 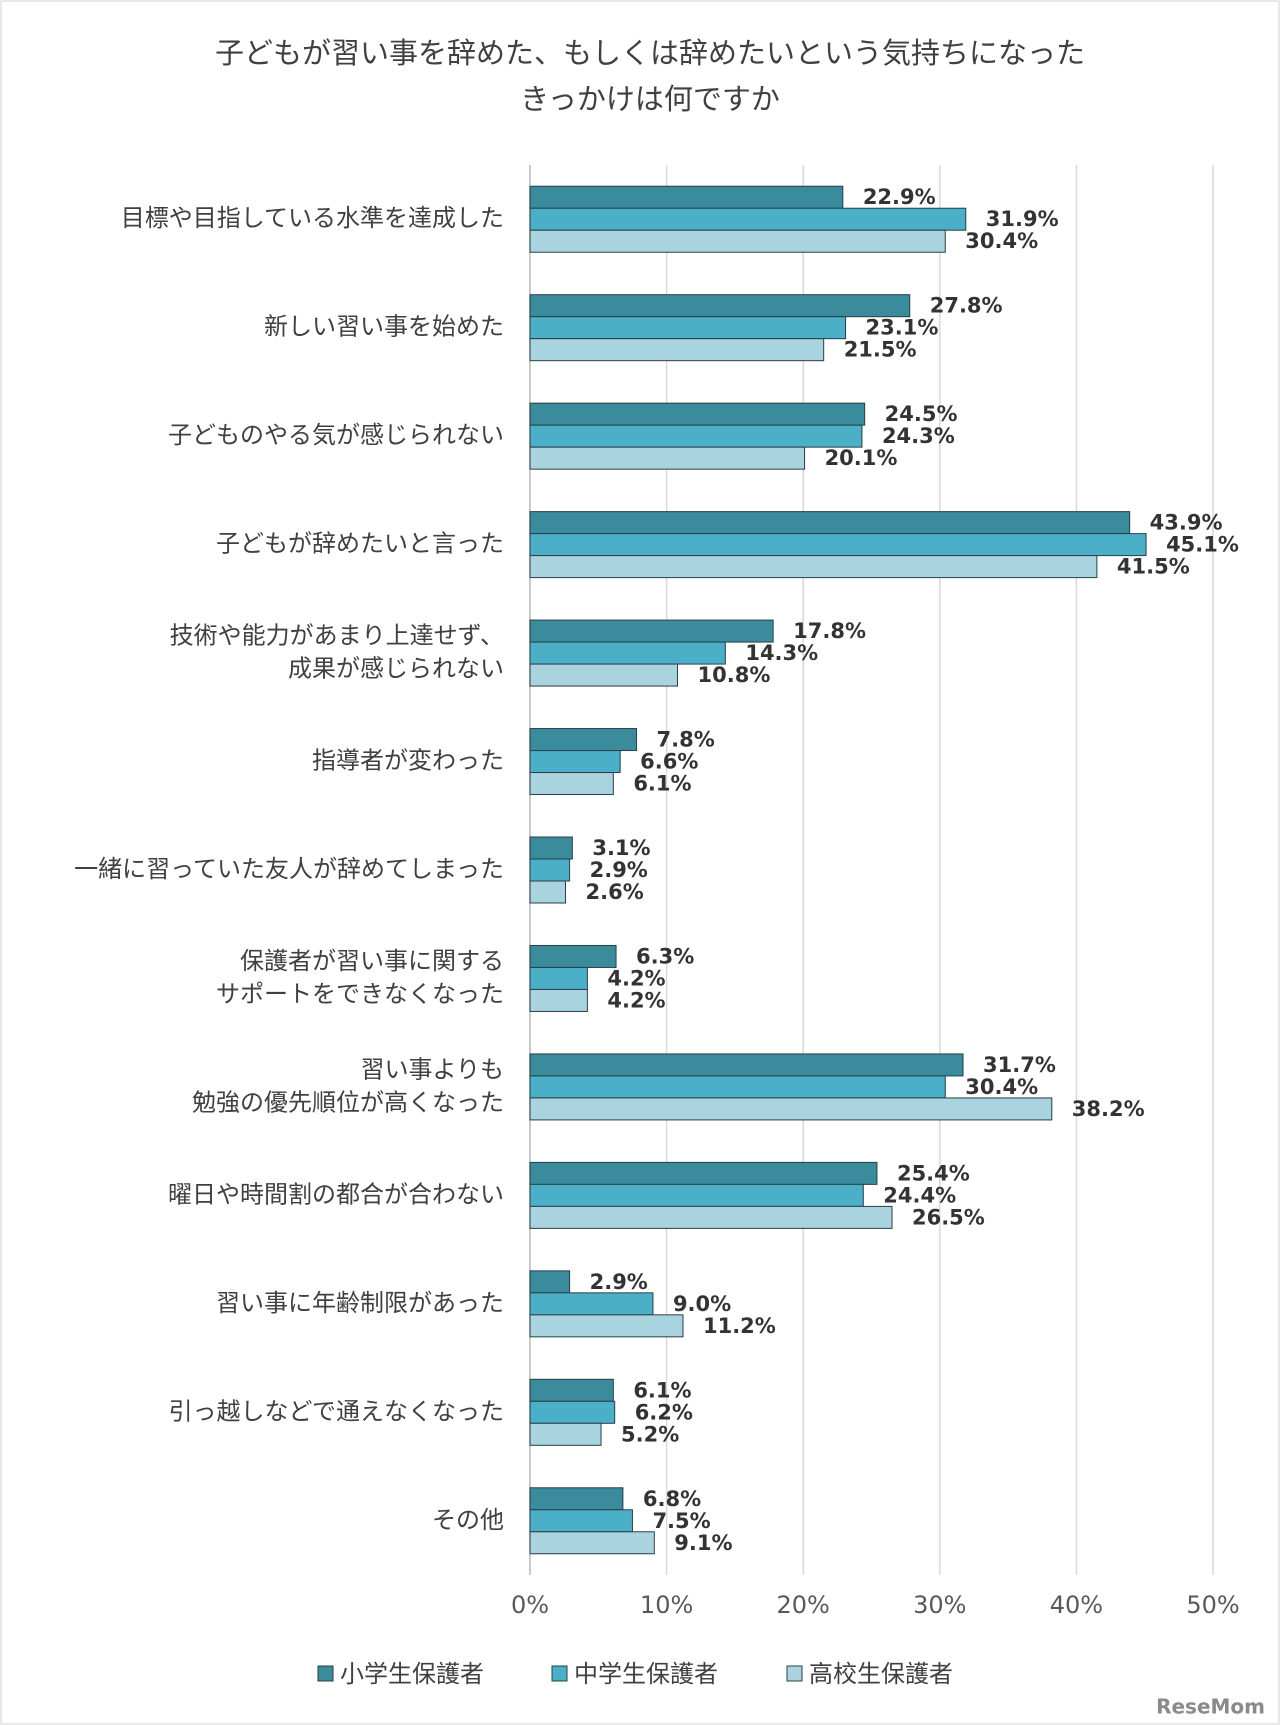 I want to click on value-label: 2.9%, so click(x=619, y=1282).